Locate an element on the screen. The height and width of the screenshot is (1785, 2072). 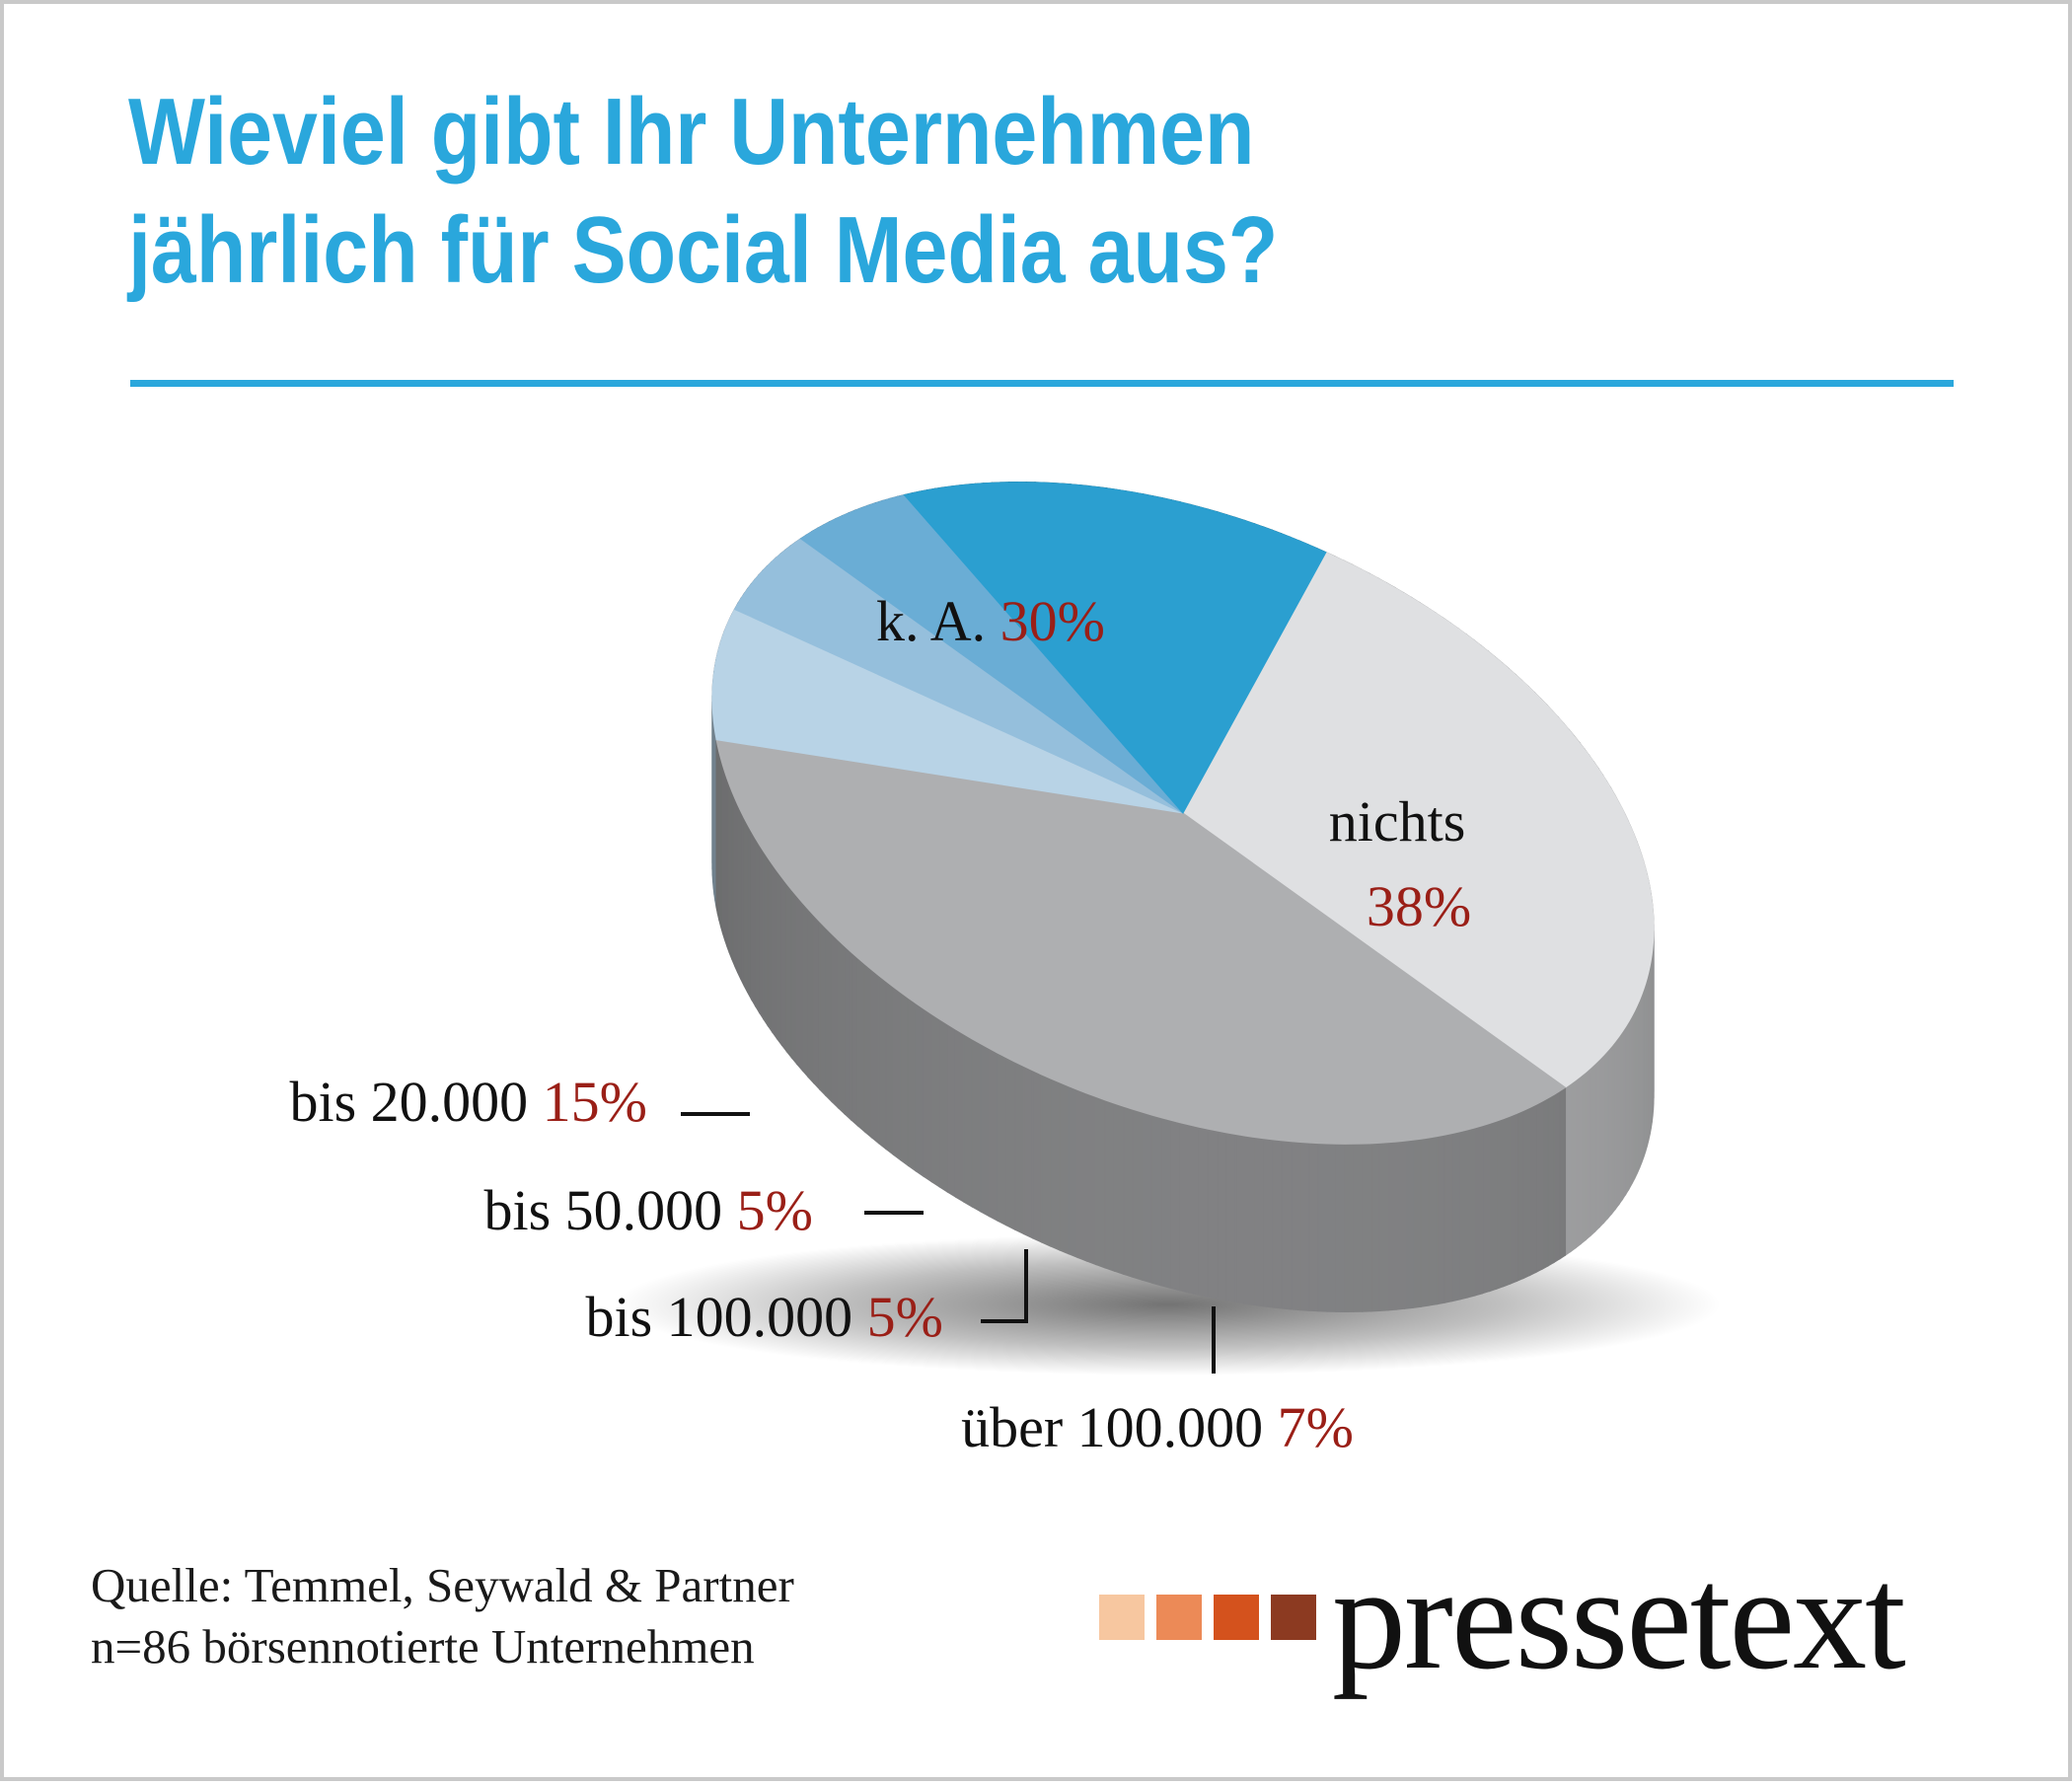
label-bis-20000-name: bis 20.000 is located at coordinates (416, 1102).